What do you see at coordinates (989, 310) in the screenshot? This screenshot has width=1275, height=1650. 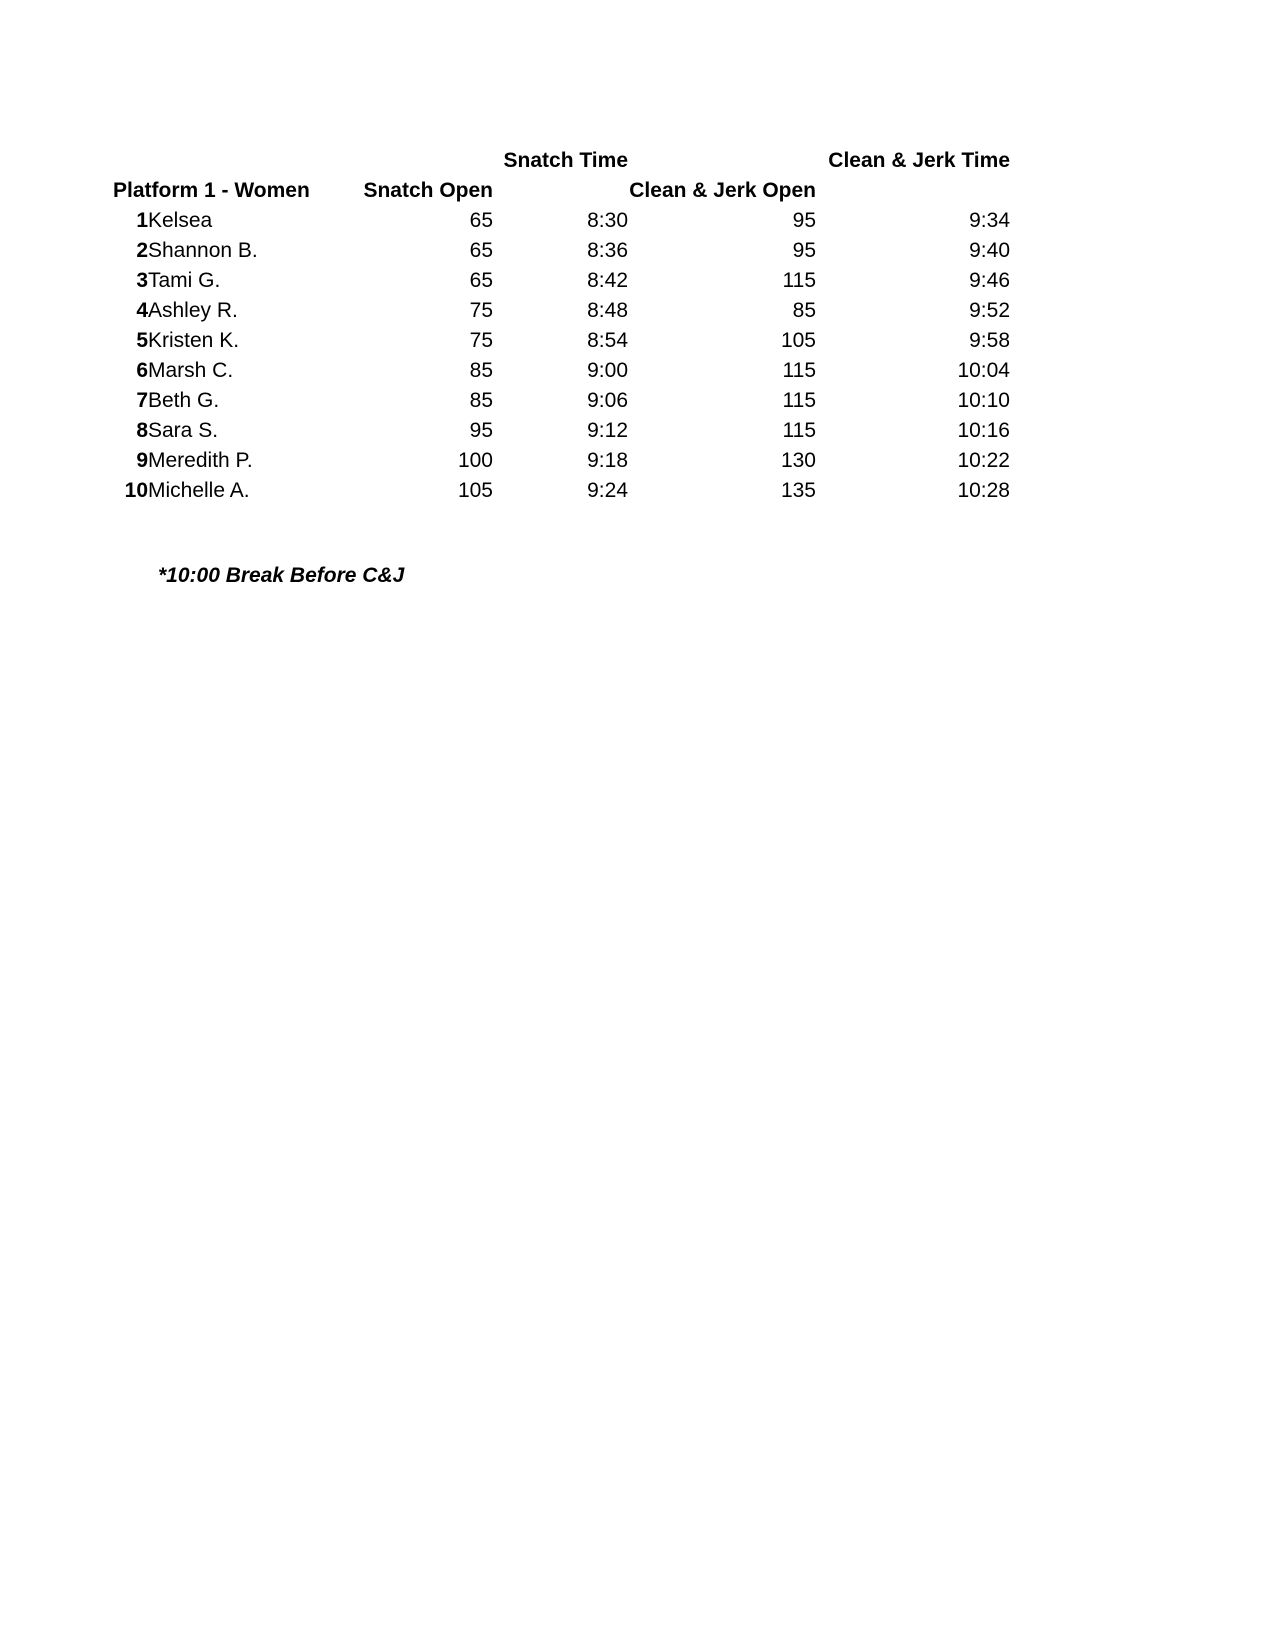 I see `clean-jerk-time-value: 9:52` at bounding box center [989, 310].